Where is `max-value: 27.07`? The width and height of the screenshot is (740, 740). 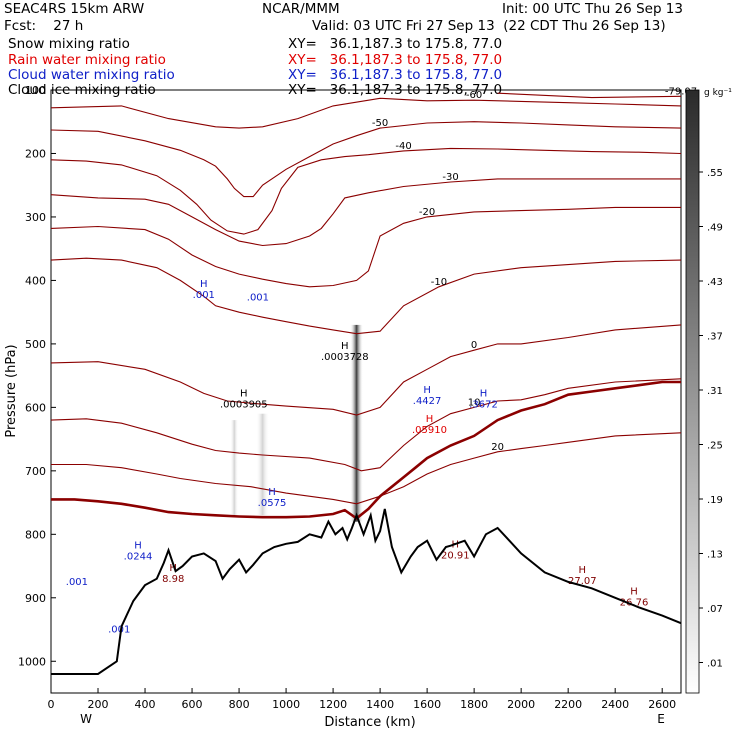
max-value: 27.07 is located at coordinates (582, 581).